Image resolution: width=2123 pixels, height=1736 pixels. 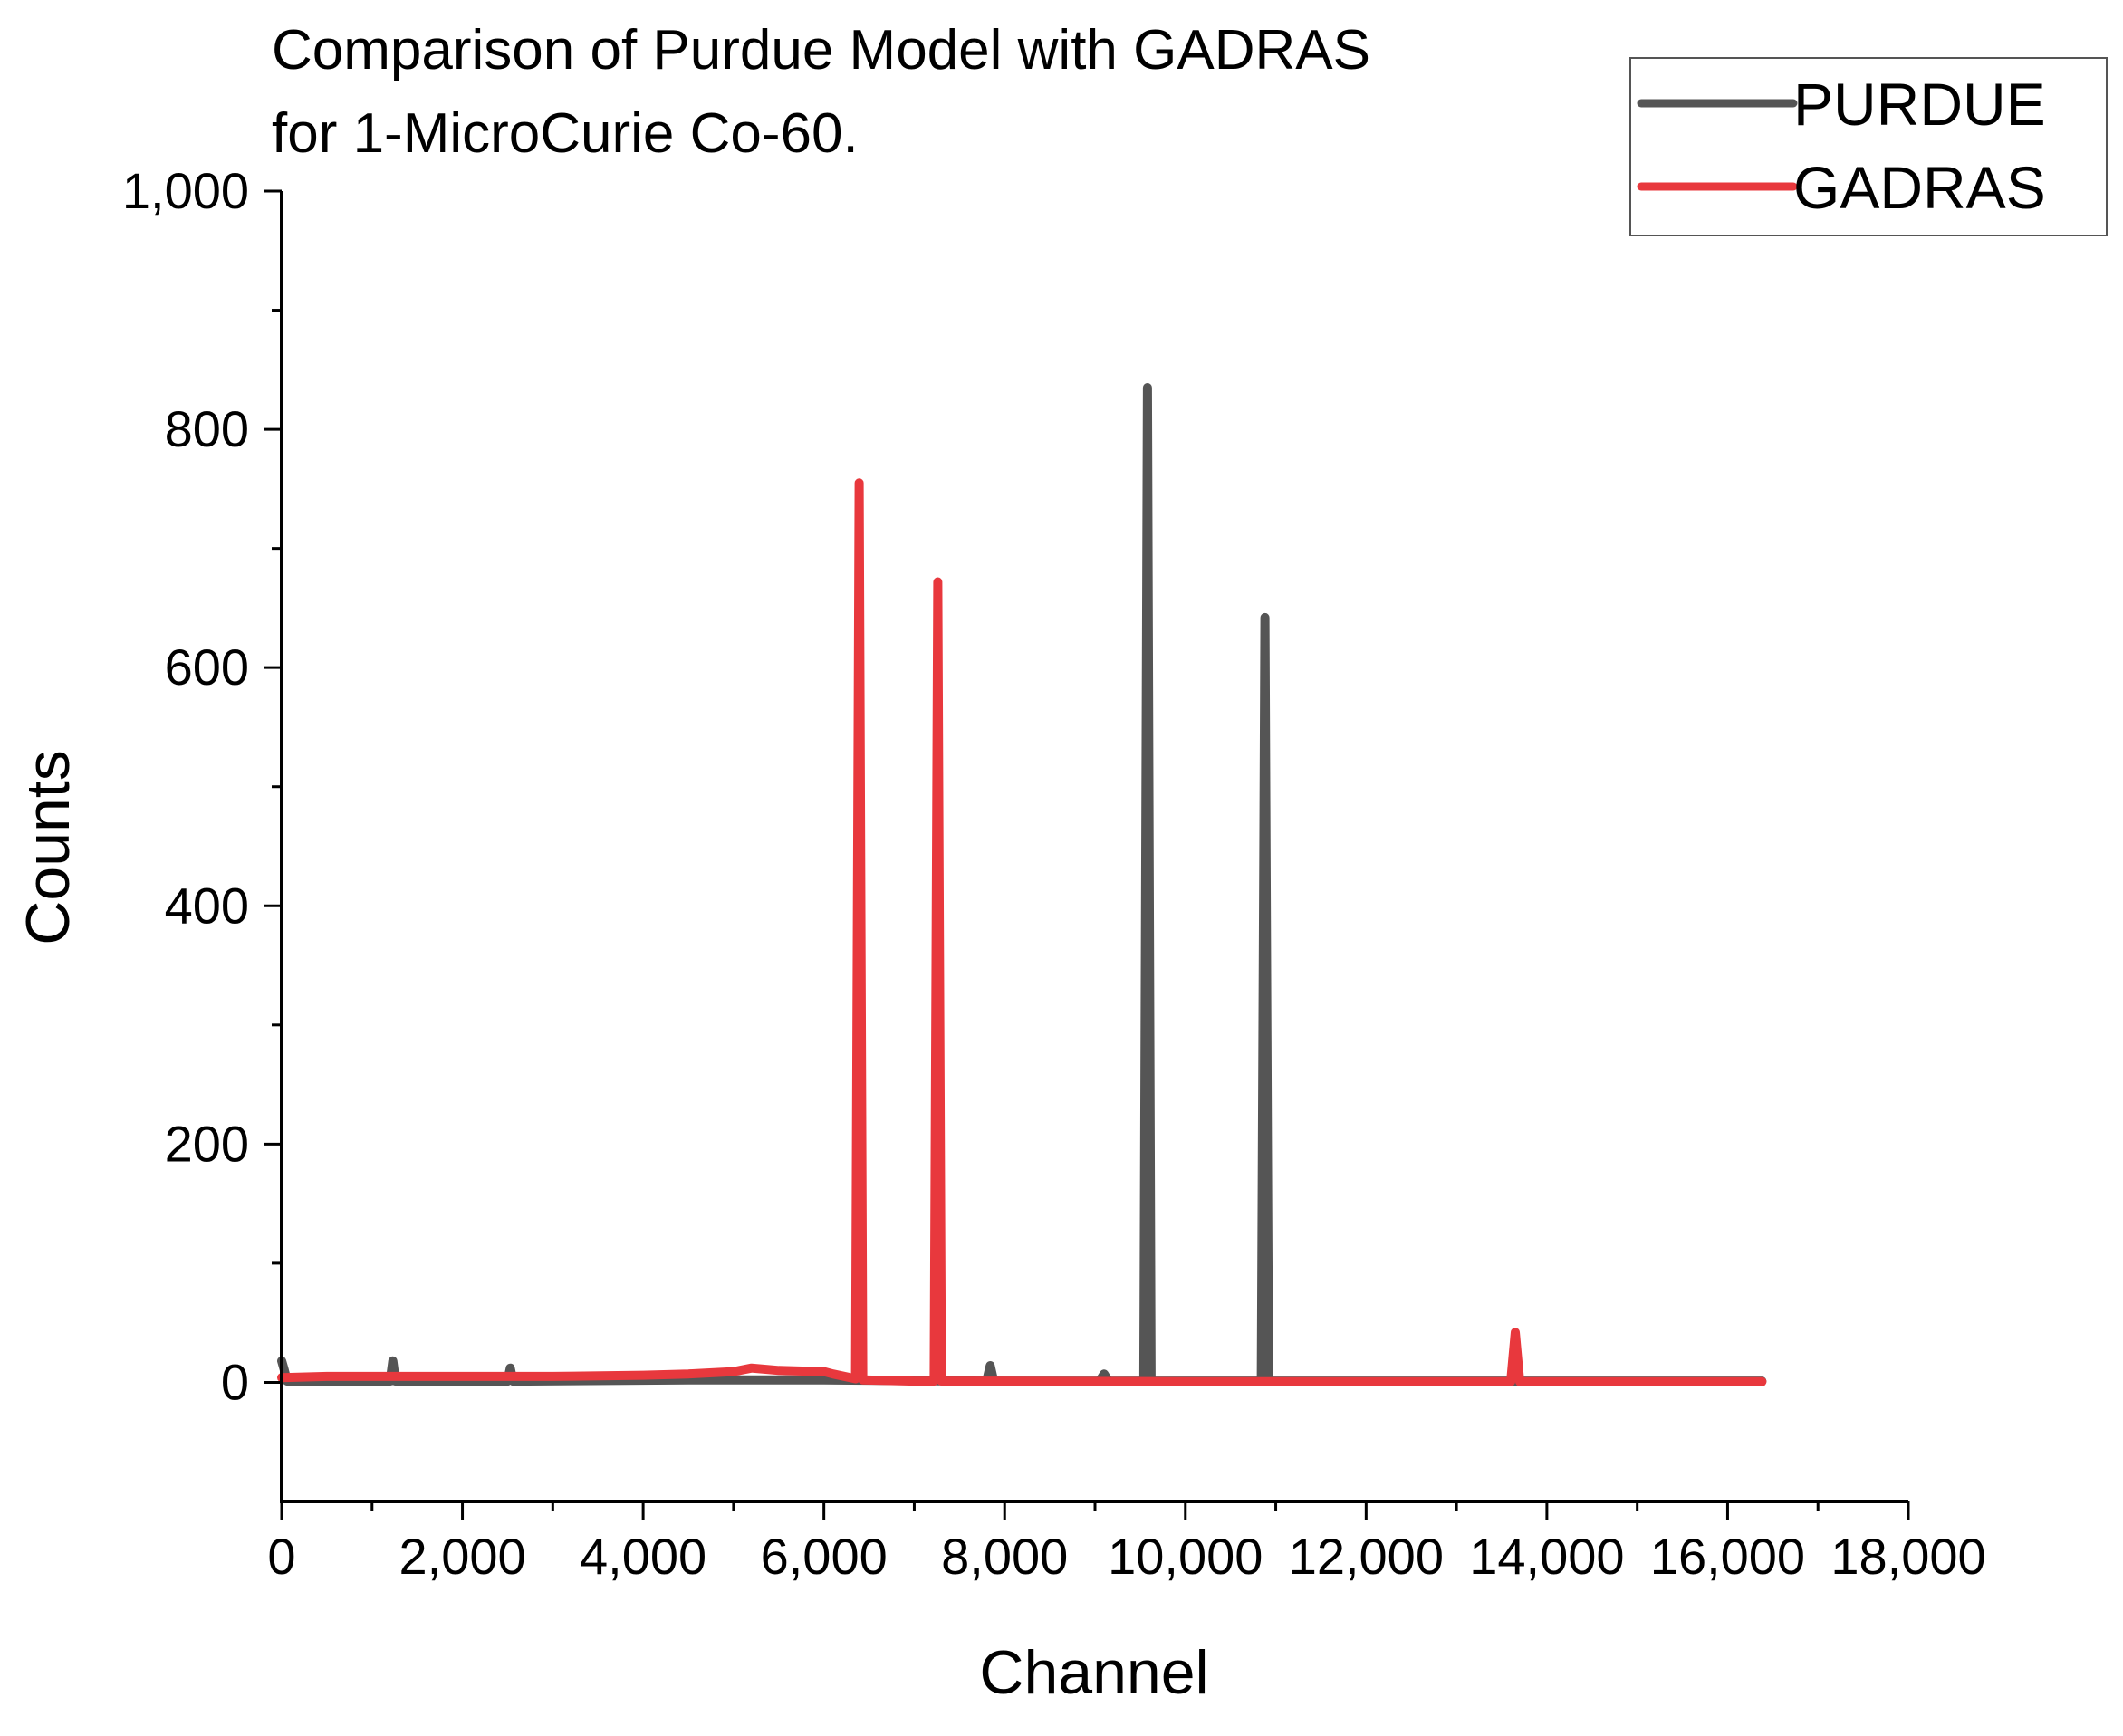 I want to click on x-tick-label: 10,000, so click(x=1185, y=1556).